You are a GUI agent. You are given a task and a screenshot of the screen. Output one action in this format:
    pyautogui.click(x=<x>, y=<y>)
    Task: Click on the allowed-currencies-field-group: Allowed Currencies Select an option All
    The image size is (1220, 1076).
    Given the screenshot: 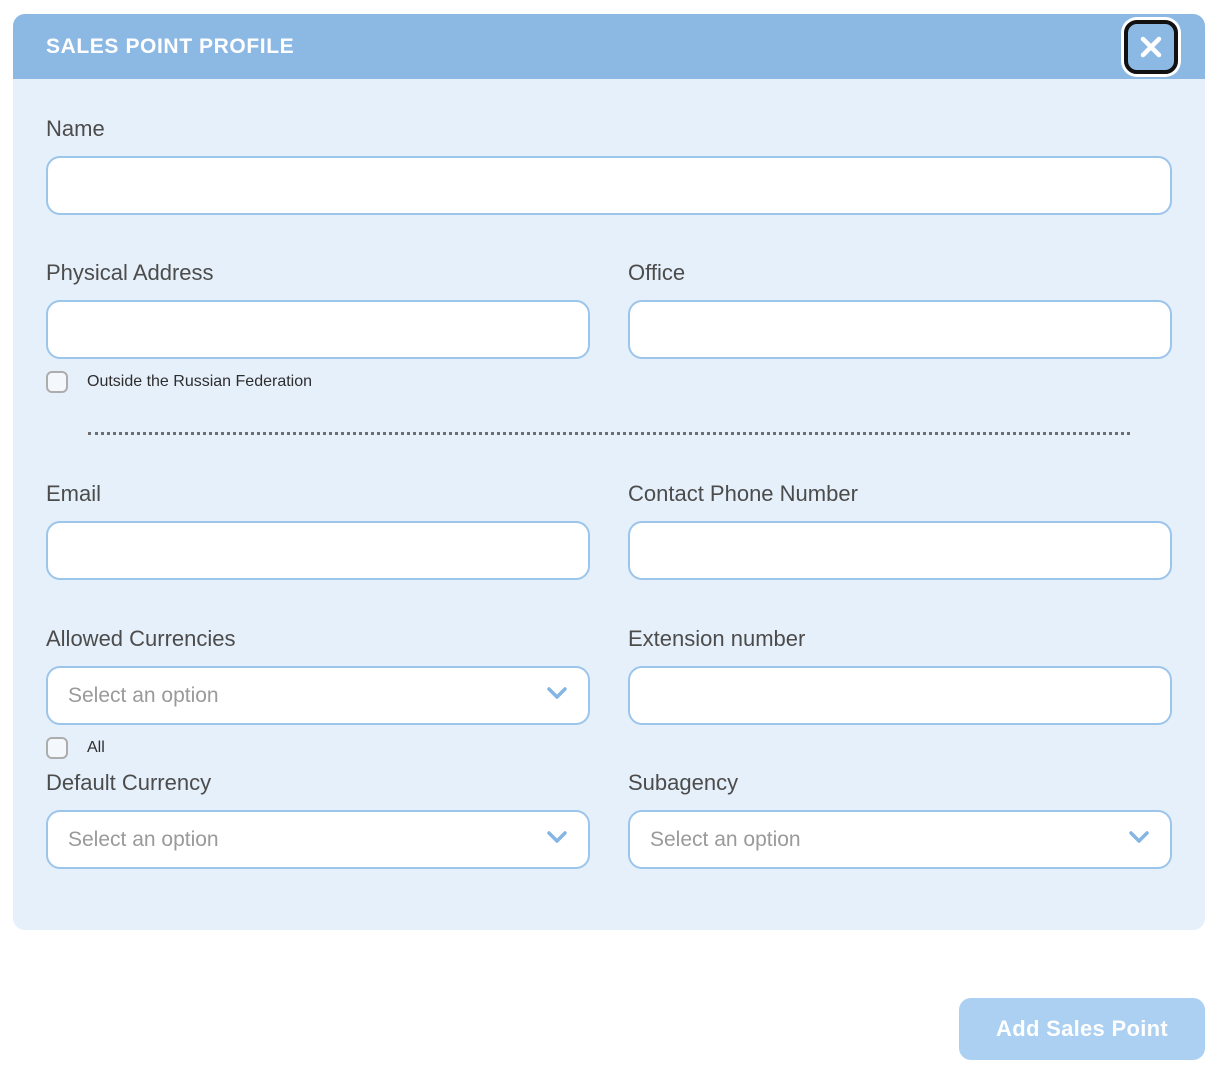 What is the action you would take?
    pyautogui.click(x=318, y=693)
    